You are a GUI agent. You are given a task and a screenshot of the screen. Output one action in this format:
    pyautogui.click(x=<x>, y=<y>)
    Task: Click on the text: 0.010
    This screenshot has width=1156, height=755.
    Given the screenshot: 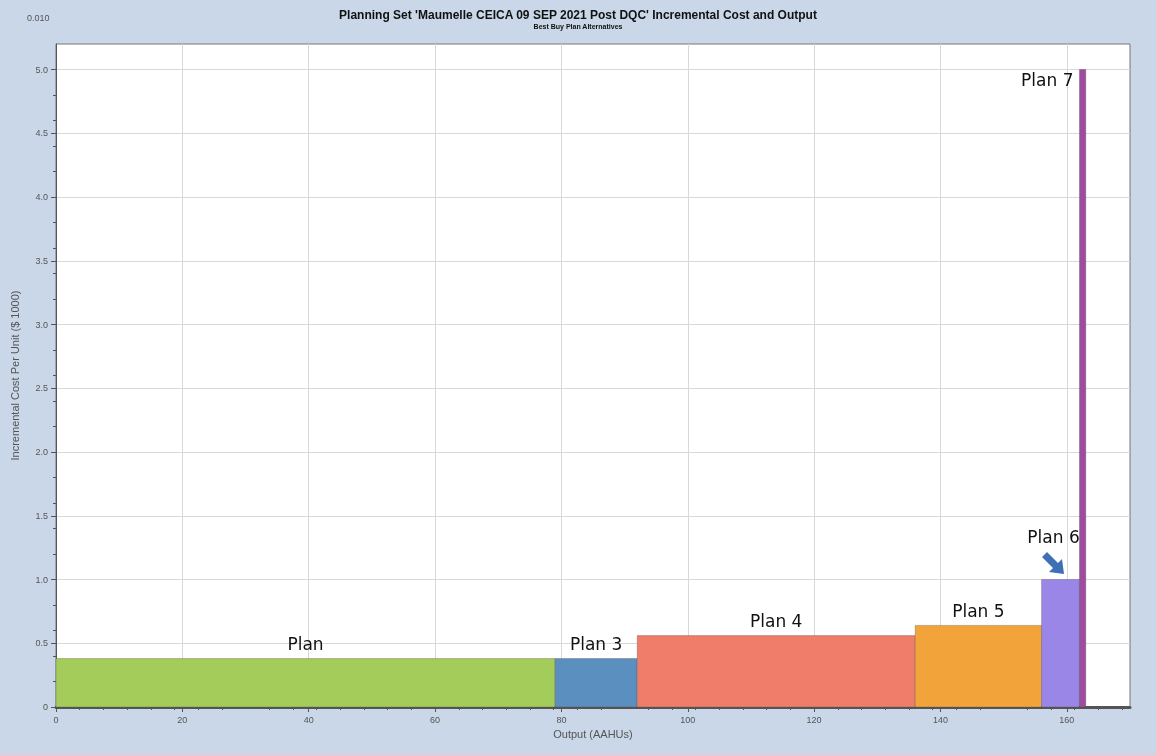 What is the action you would take?
    pyautogui.click(x=38, y=17)
    